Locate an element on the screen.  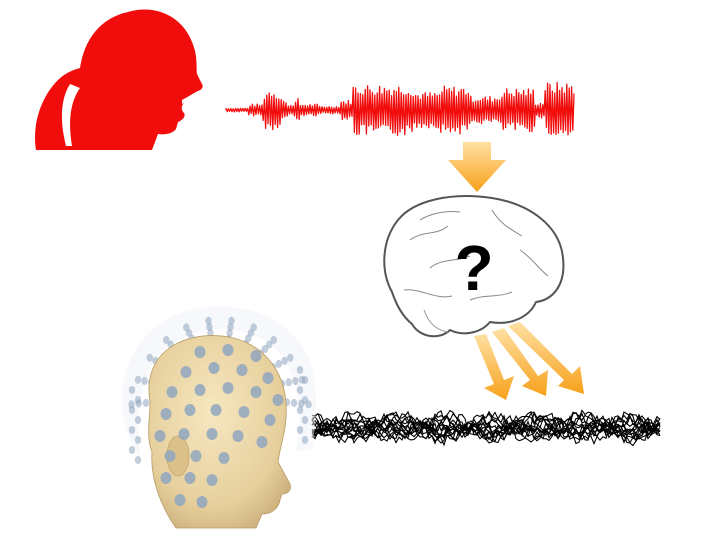
eeg-head-model-icon is located at coordinates (219, 417).